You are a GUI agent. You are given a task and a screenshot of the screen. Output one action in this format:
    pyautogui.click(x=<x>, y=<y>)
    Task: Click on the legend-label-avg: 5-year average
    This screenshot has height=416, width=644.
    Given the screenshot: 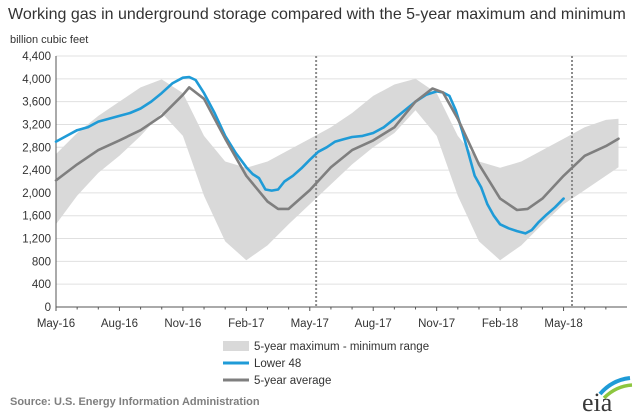 What is the action you would take?
    pyautogui.click(x=292, y=381)
    